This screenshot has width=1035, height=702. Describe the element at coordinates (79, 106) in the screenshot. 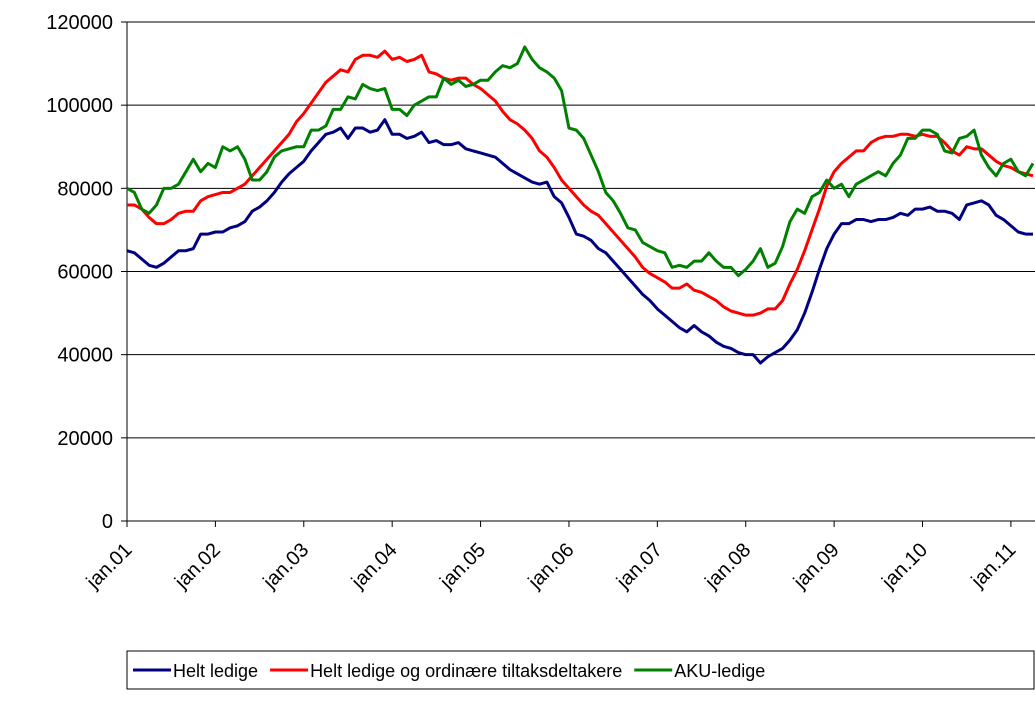

I see `y-tick-label: 100000` at that location.